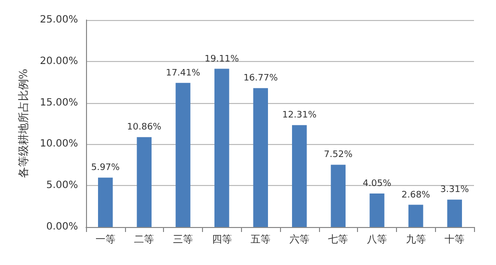 This screenshot has width=496, height=265. What do you see at coordinates (59, 61) in the screenshot?
I see `y-tick-label: 20.00%` at bounding box center [59, 61].